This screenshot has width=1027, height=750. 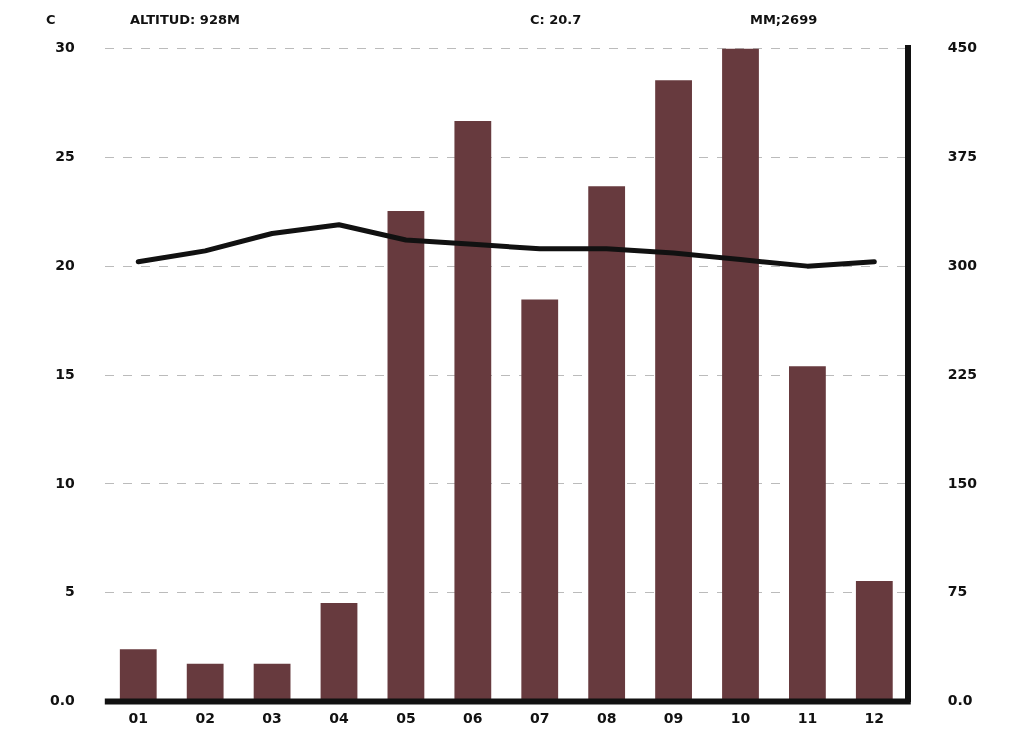 What do you see at coordinates (540, 717) in the screenshot?
I see `x-tick-label: 07` at bounding box center [540, 717].